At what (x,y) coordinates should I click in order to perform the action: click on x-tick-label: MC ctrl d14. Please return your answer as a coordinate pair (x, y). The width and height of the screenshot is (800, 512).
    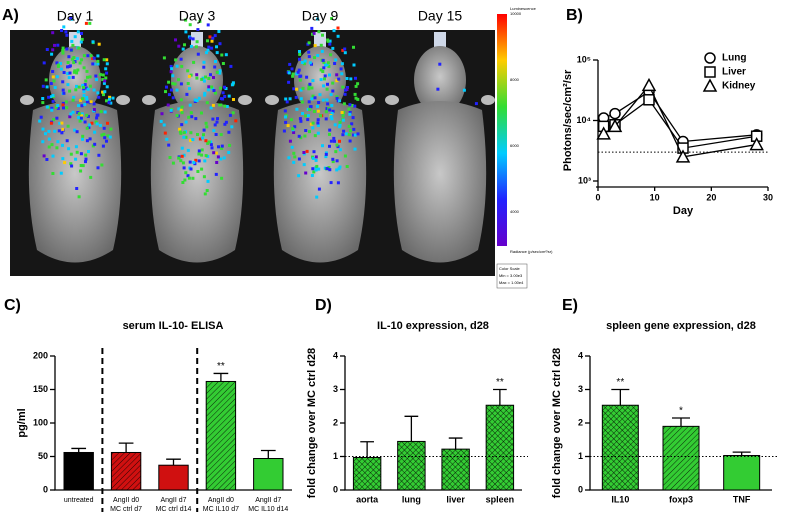
    Looking at the image, I should click on (174, 509).